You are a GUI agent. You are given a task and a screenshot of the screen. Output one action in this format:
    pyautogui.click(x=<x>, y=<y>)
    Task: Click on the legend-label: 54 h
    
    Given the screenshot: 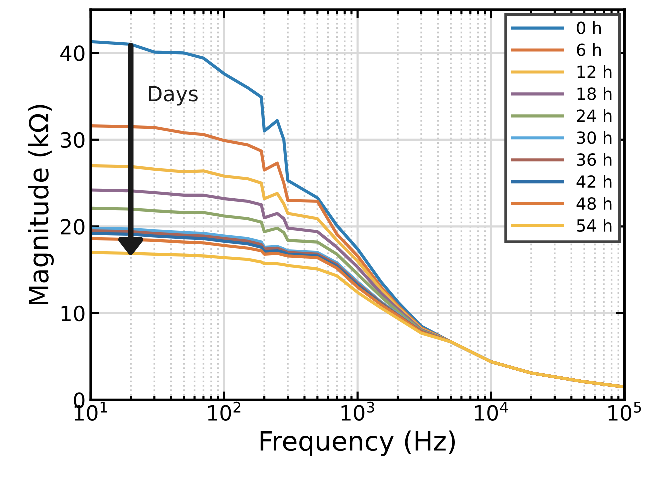 What is the action you would take?
    pyautogui.click(x=594, y=225)
    